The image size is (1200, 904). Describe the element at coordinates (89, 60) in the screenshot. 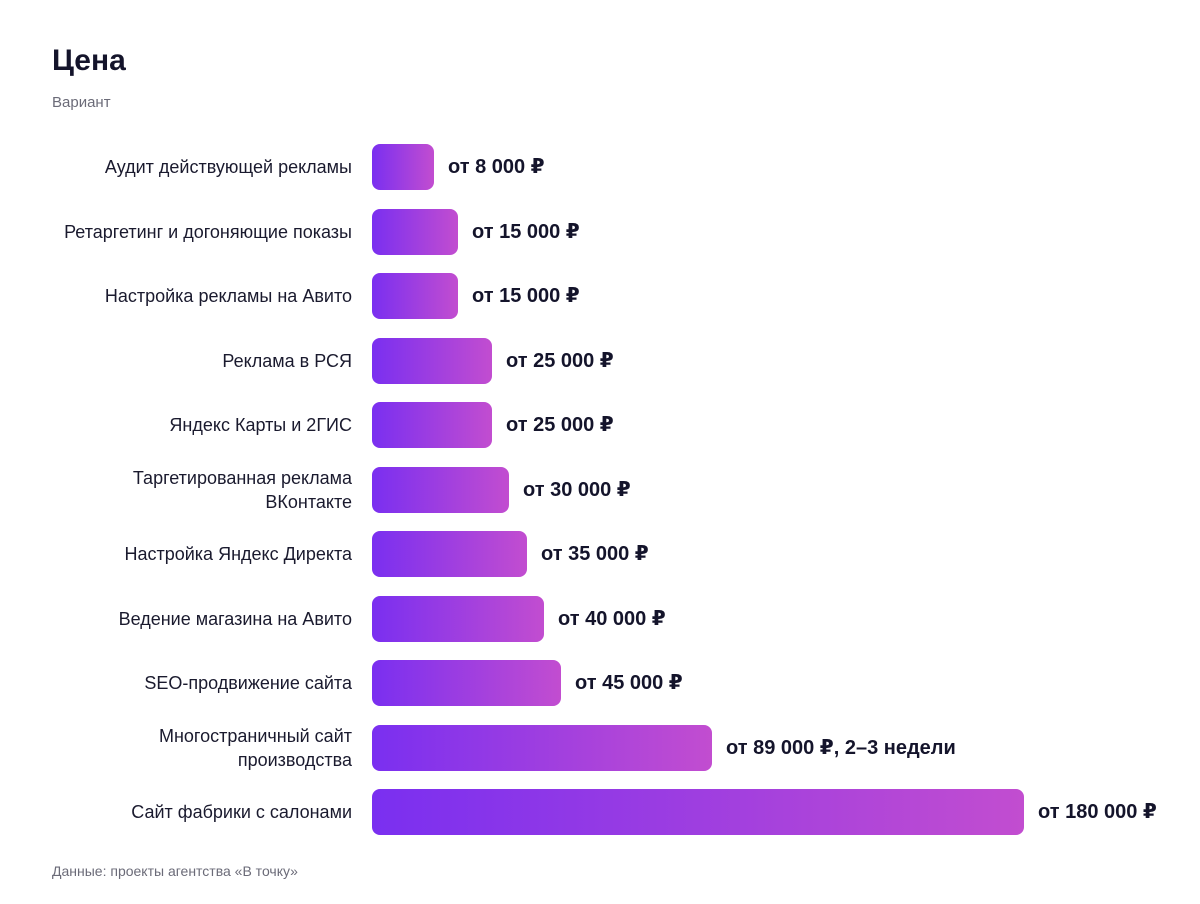

I see `page-title: Цена` at that location.